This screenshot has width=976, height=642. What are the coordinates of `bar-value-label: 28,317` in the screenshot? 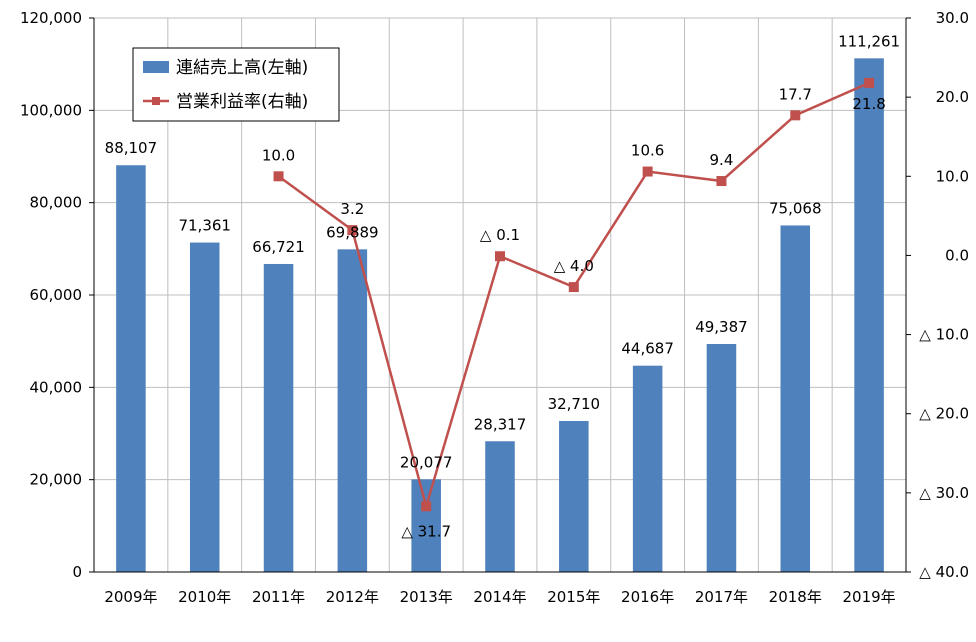 It's located at (500, 424).